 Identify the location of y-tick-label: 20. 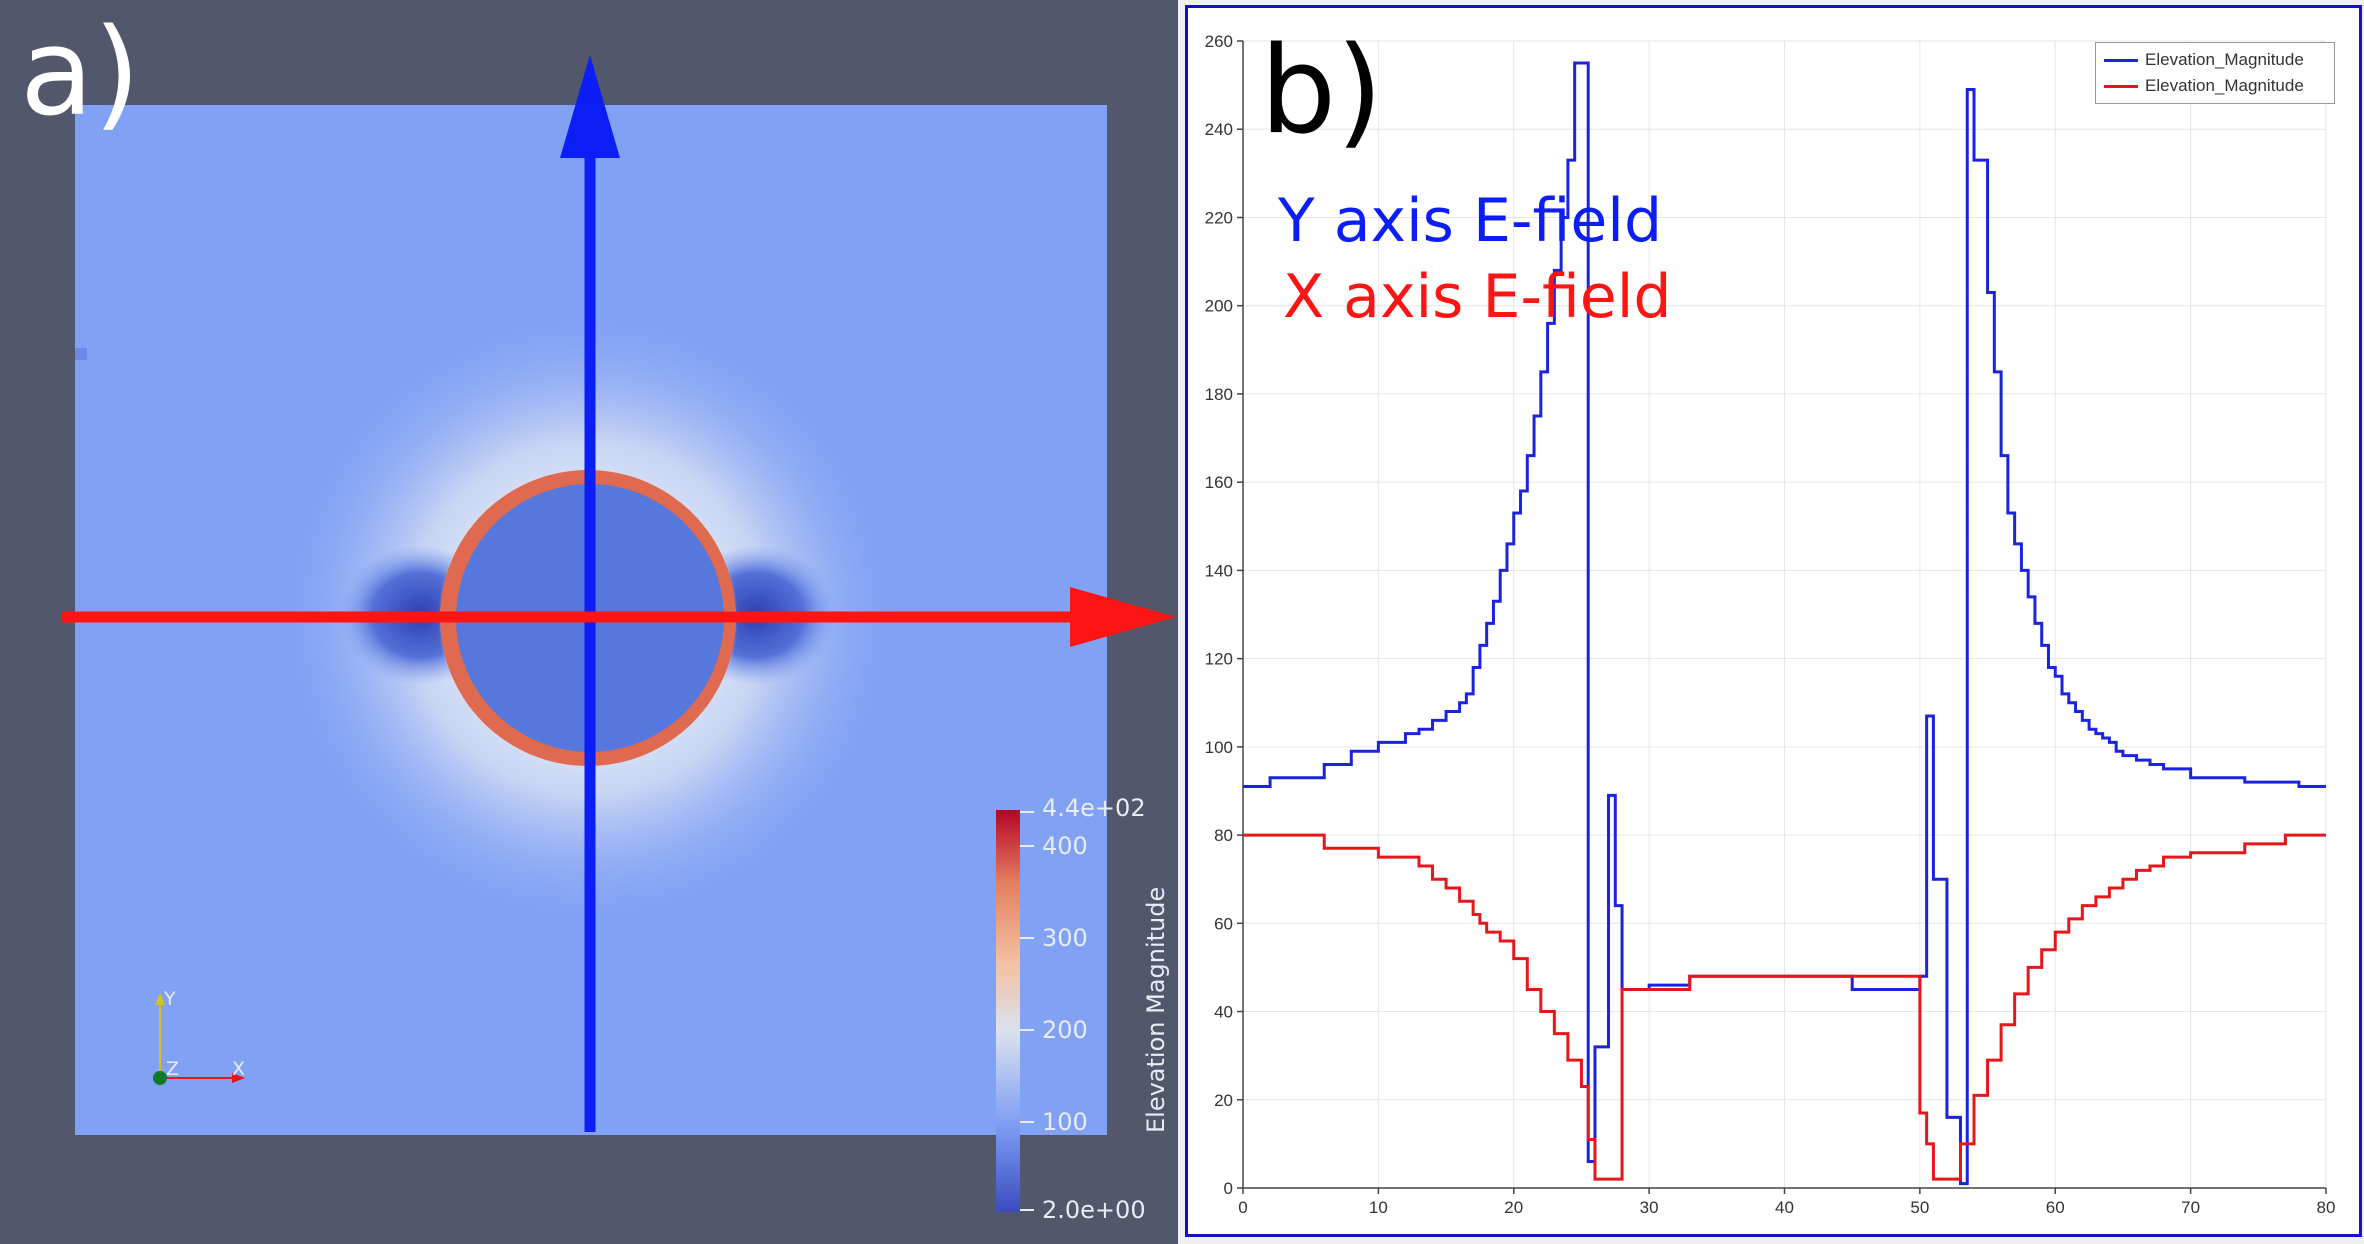
(1223, 1100).